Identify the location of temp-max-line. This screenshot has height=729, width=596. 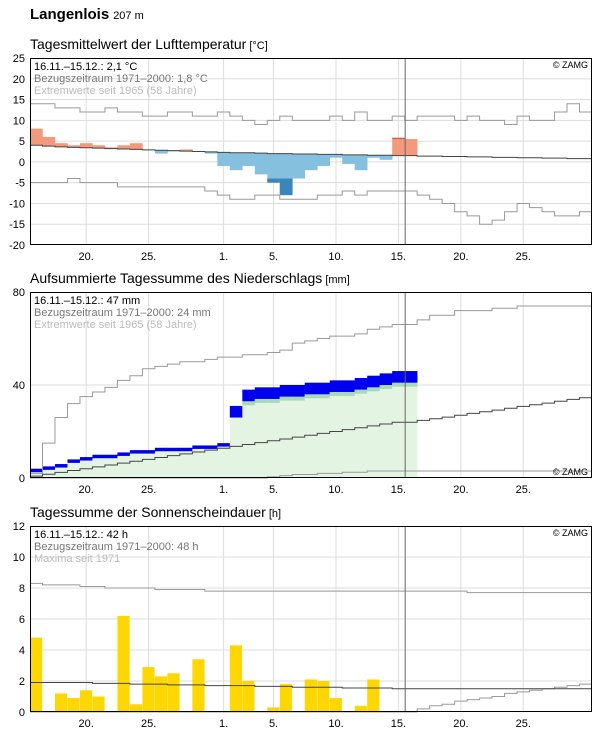
(311, 114).